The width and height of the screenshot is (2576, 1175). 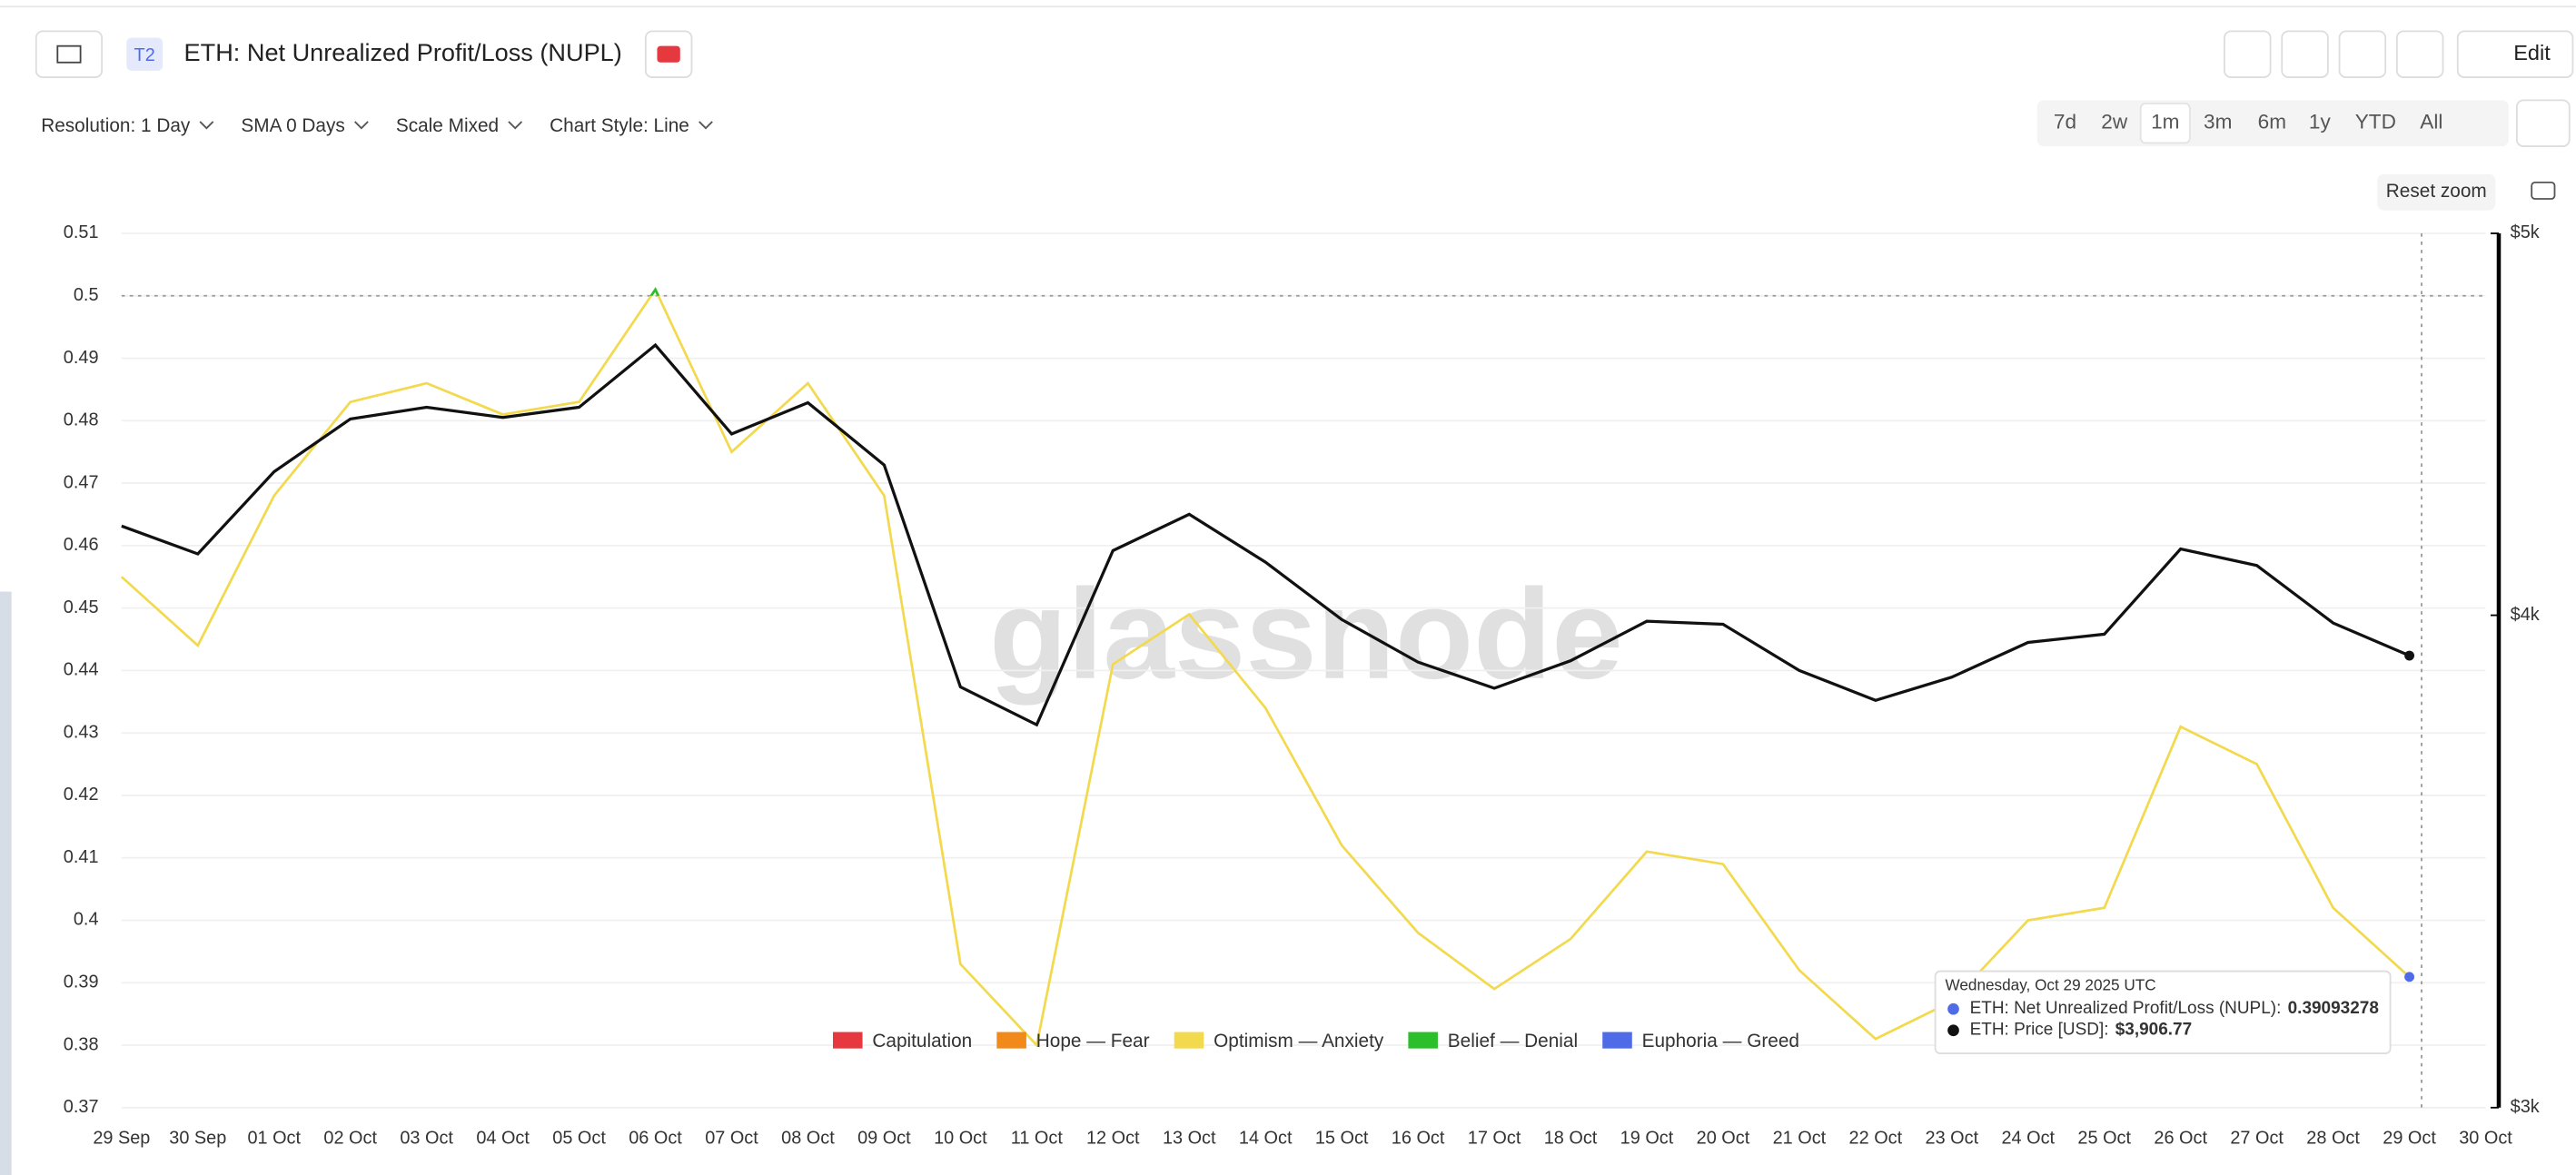 What do you see at coordinates (2431, 122) in the screenshot?
I see `range-button: All` at bounding box center [2431, 122].